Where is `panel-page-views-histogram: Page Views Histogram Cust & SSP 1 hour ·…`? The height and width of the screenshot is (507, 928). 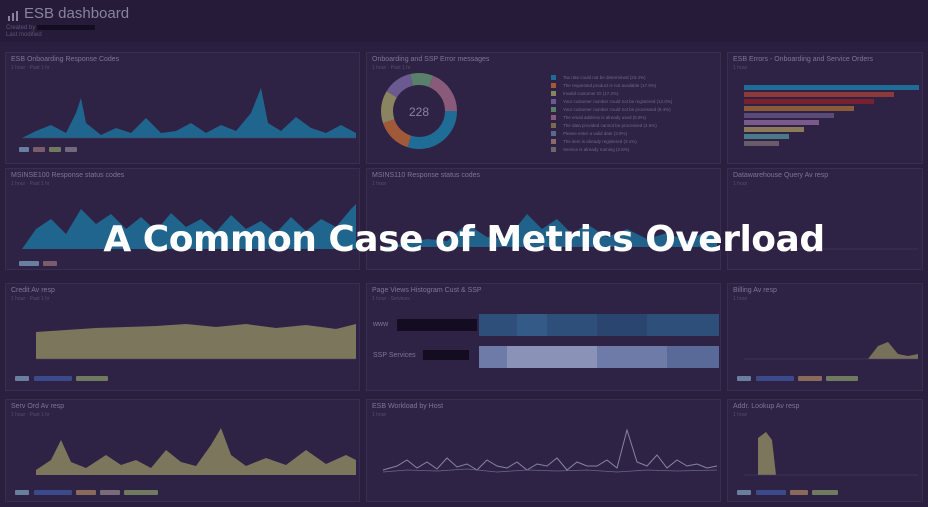 panel-page-views-histogram: Page Views Histogram Cust & SSP 1 hour ·… is located at coordinates (543, 337).